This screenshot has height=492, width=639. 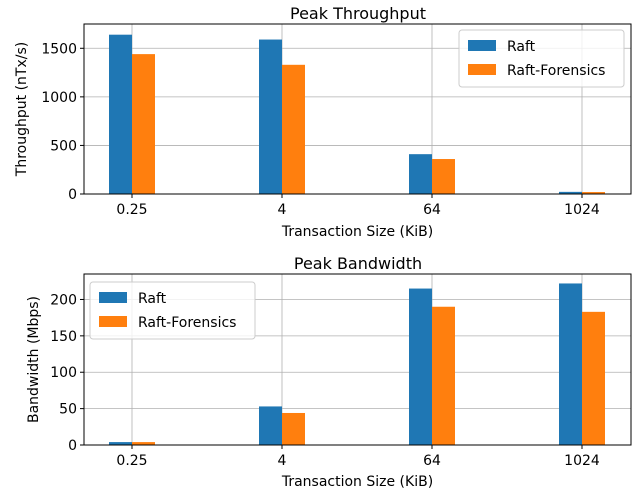 I want to click on y-tick-label: 500, so click(x=63, y=146).